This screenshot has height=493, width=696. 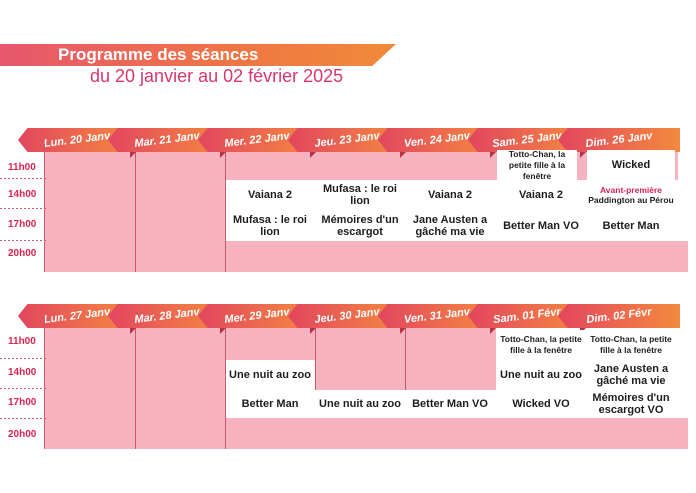 I want to click on session-jeu-17: Une nuit au zoo, so click(x=360, y=404).